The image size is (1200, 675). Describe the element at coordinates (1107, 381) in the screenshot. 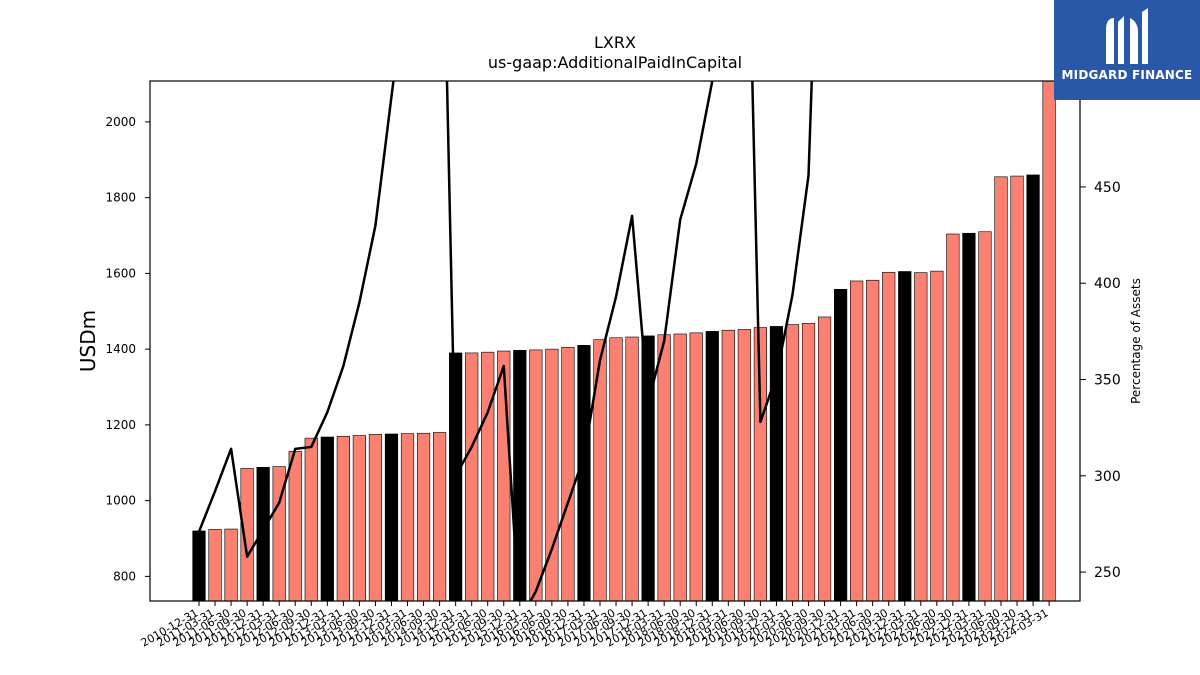

I see `y2-tick-label: 350` at that location.